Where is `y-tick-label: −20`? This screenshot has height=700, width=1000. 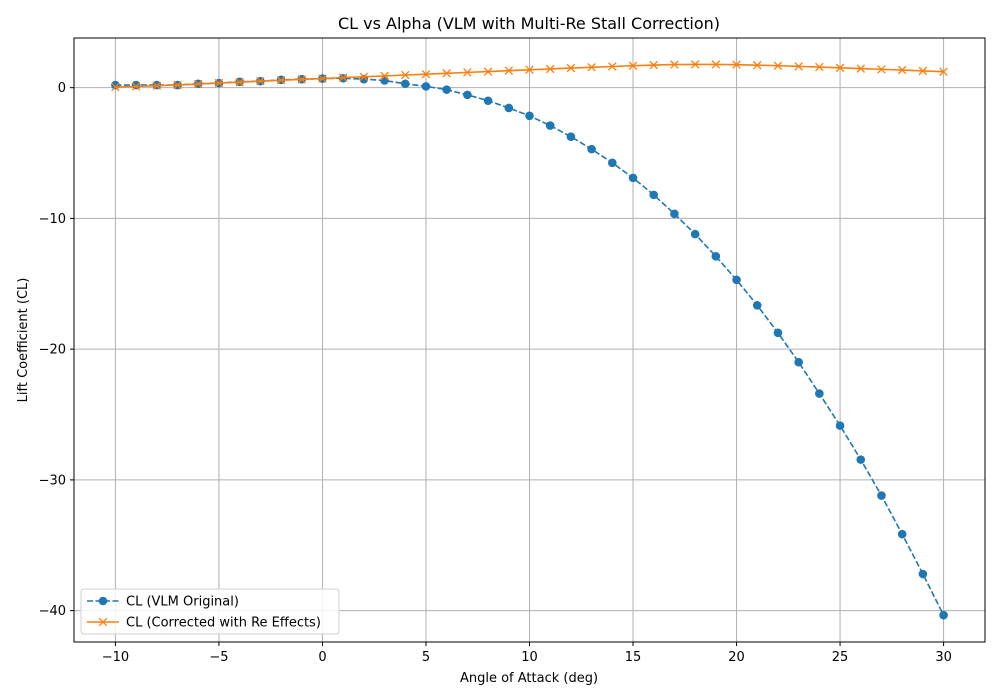 y-tick-label: −20 is located at coordinates (52, 350).